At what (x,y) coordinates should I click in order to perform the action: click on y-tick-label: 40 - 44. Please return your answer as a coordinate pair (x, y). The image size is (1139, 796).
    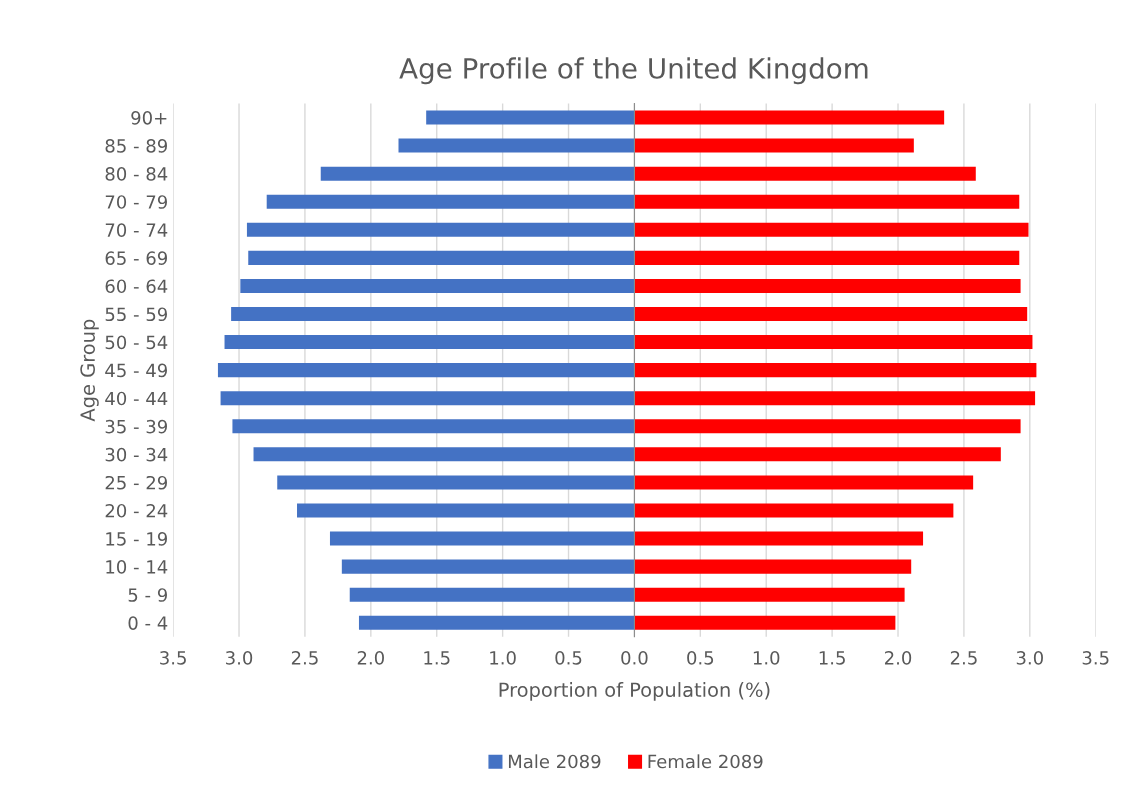
    Looking at the image, I should click on (136, 398).